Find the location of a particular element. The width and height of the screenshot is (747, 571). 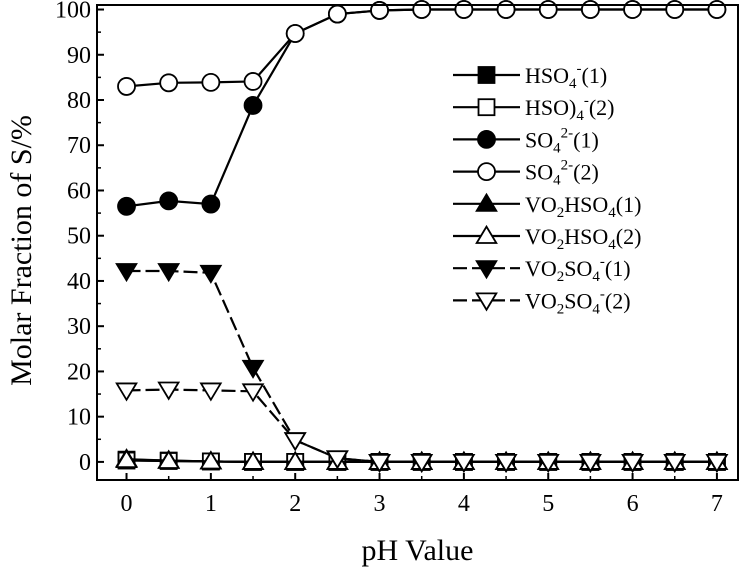

legend-entry-vo2hso4-1: VO2HSO4(1) is located at coordinates (547, 206).